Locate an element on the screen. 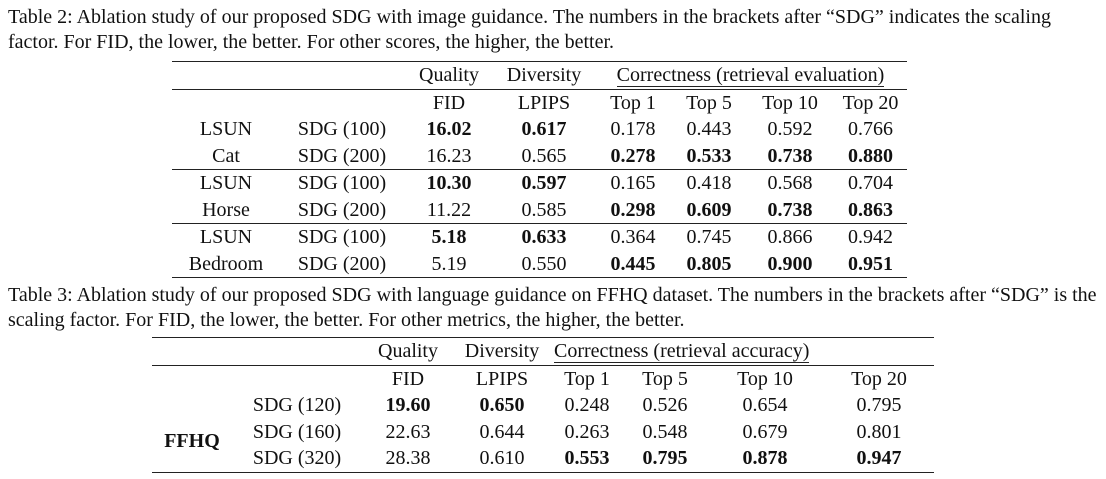 The height and width of the screenshot is (479, 1106). table-row: SDG (320) 28.38 0.610 0.553 0.795 0.878 0.947 is located at coordinates (543, 459).